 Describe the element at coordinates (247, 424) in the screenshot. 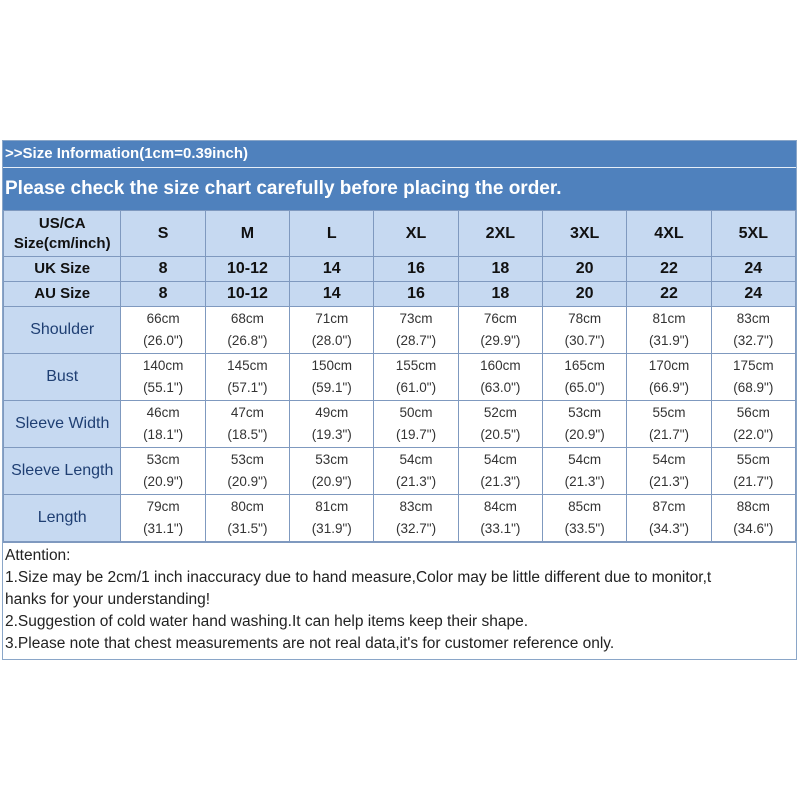

I see `measurement-cell: 47cm (18.5")` at that location.